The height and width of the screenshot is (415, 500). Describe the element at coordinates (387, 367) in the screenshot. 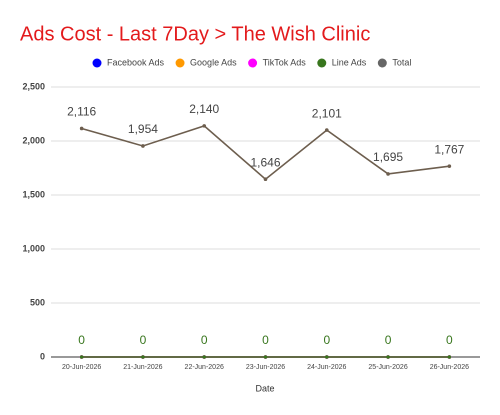

I see `x-tick-label: 25-Jun-2026` at that location.